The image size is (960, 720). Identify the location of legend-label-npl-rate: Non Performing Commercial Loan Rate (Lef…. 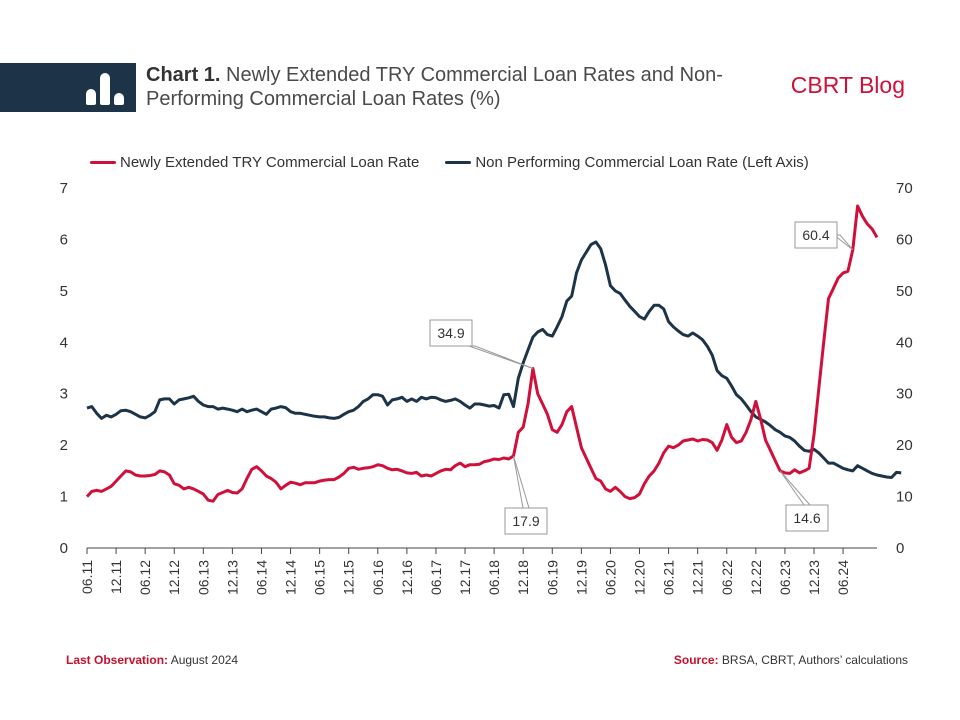
(642, 162).